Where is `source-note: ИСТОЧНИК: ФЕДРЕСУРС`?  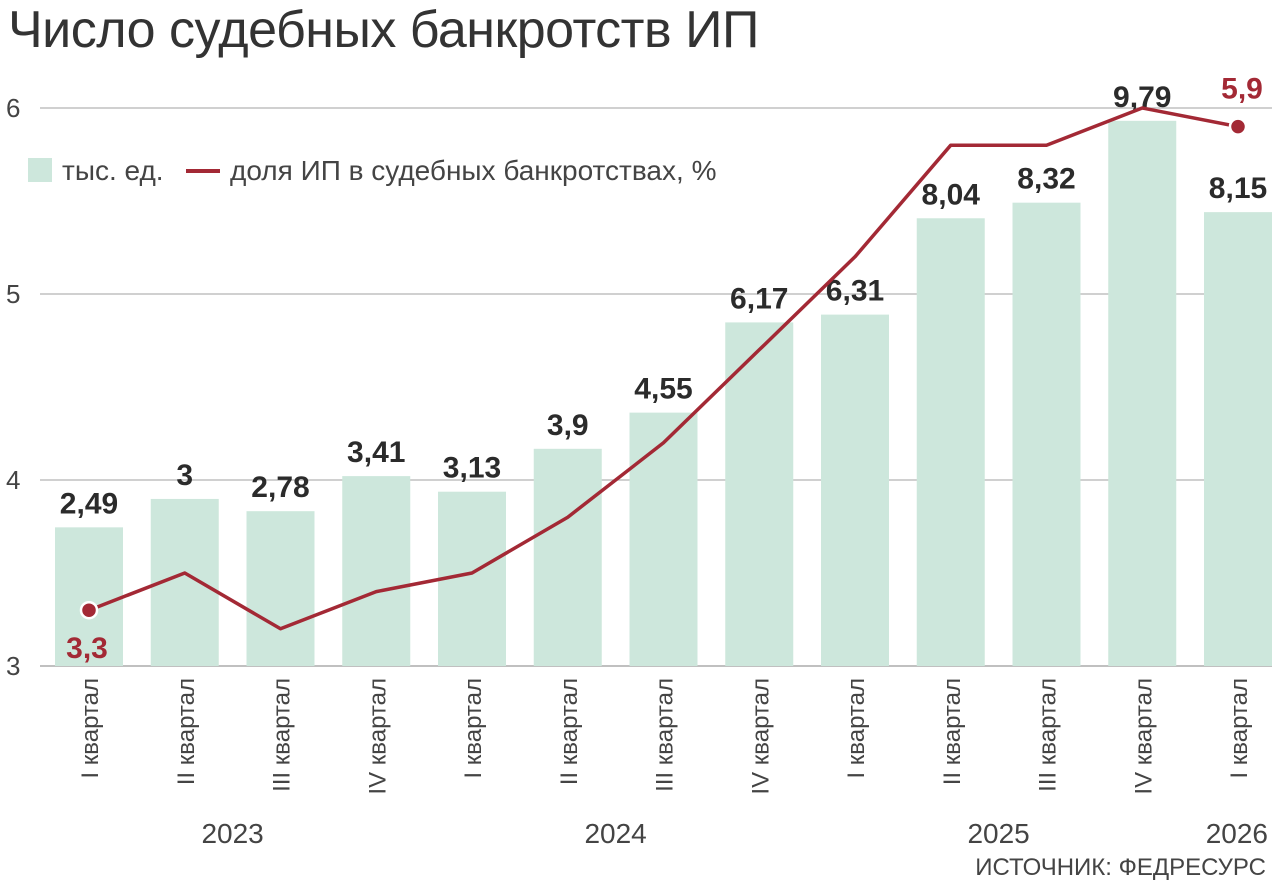 source-note: ИСТОЧНИК: ФЕДРЕСУРС is located at coordinates (1120, 867).